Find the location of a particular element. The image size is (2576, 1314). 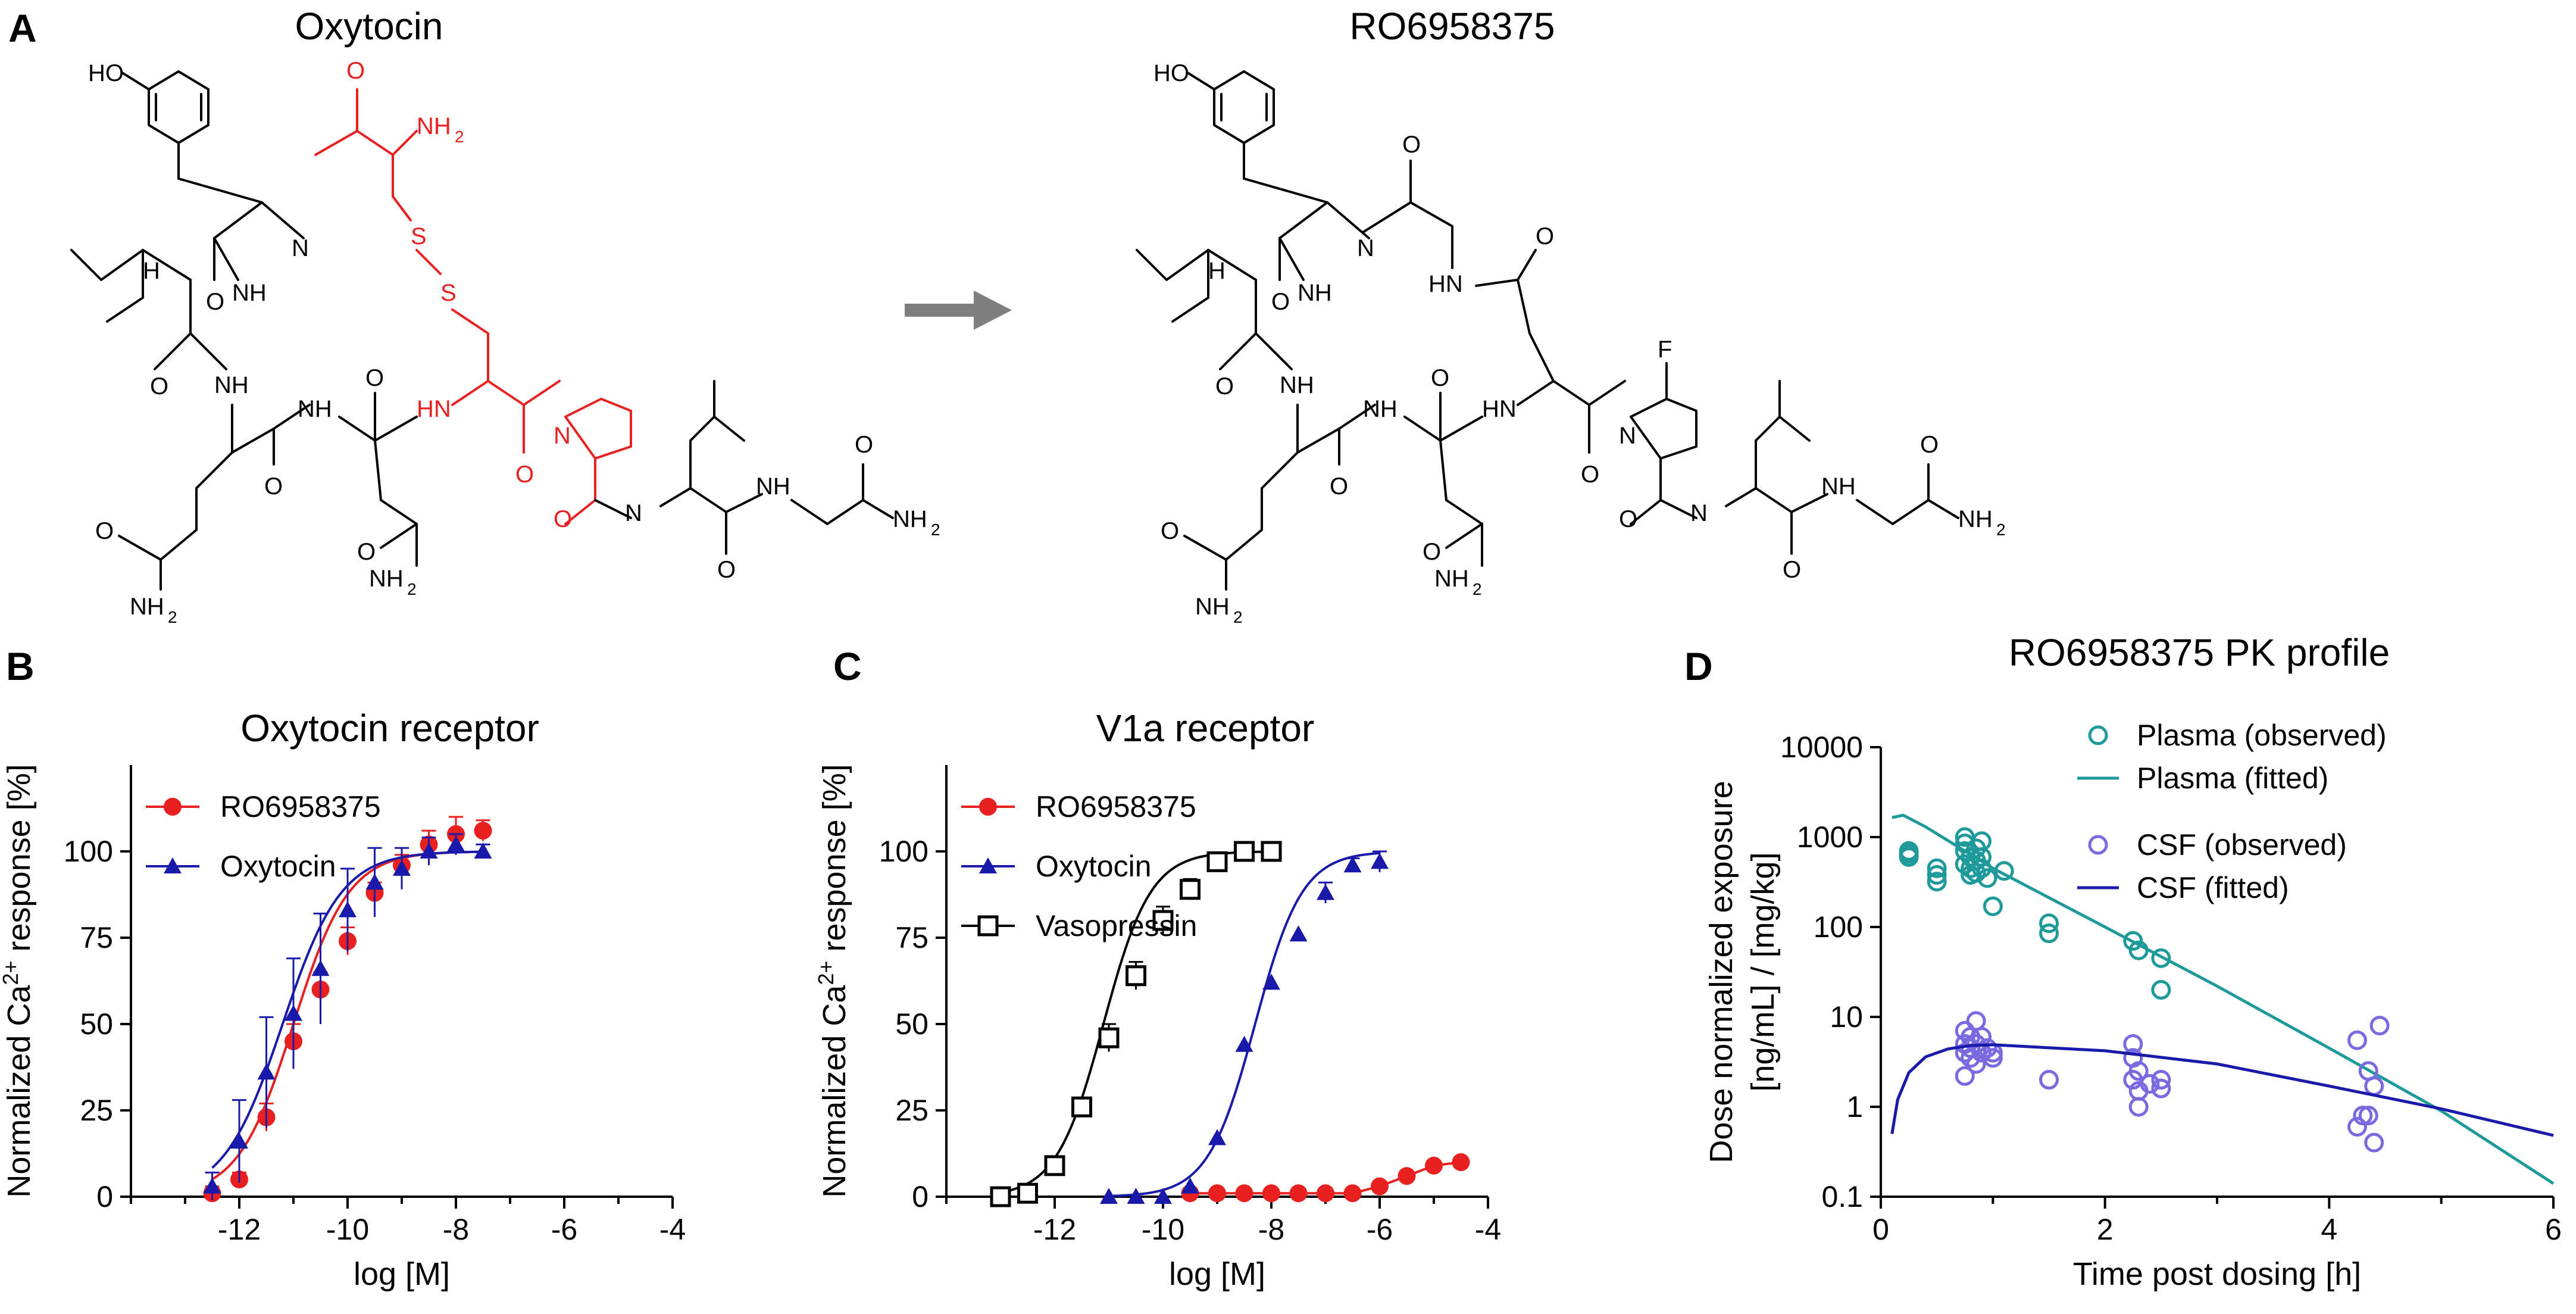

ro6958375-structure-title: RO6958375 is located at coordinates (1452, 27).